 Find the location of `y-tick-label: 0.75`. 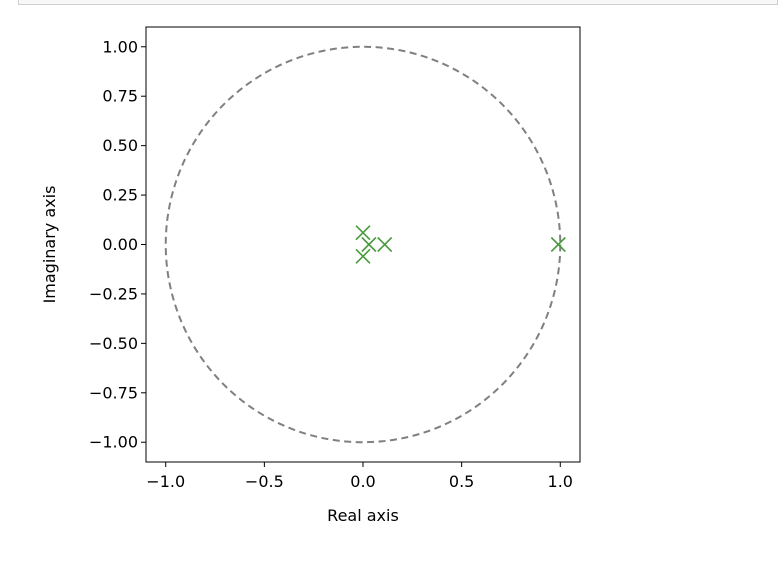

y-tick-label: 0.75 is located at coordinates (120, 96).